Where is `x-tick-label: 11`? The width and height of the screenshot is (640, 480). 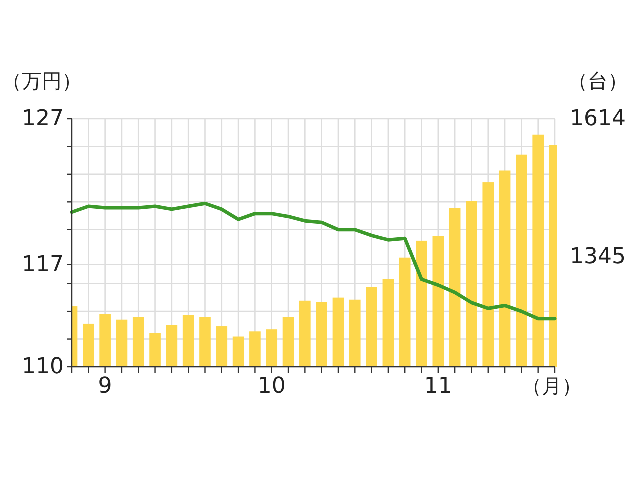 x-tick-label: 11 is located at coordinates (438, 386).